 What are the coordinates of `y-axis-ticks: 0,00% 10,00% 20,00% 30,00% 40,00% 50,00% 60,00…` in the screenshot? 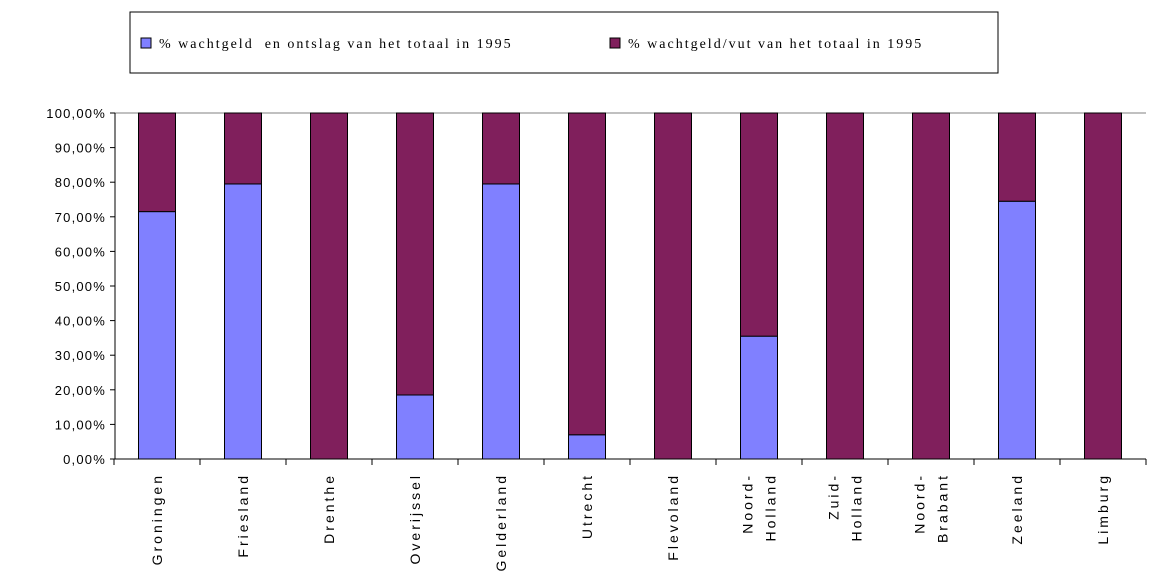 It's located at (80, 286).